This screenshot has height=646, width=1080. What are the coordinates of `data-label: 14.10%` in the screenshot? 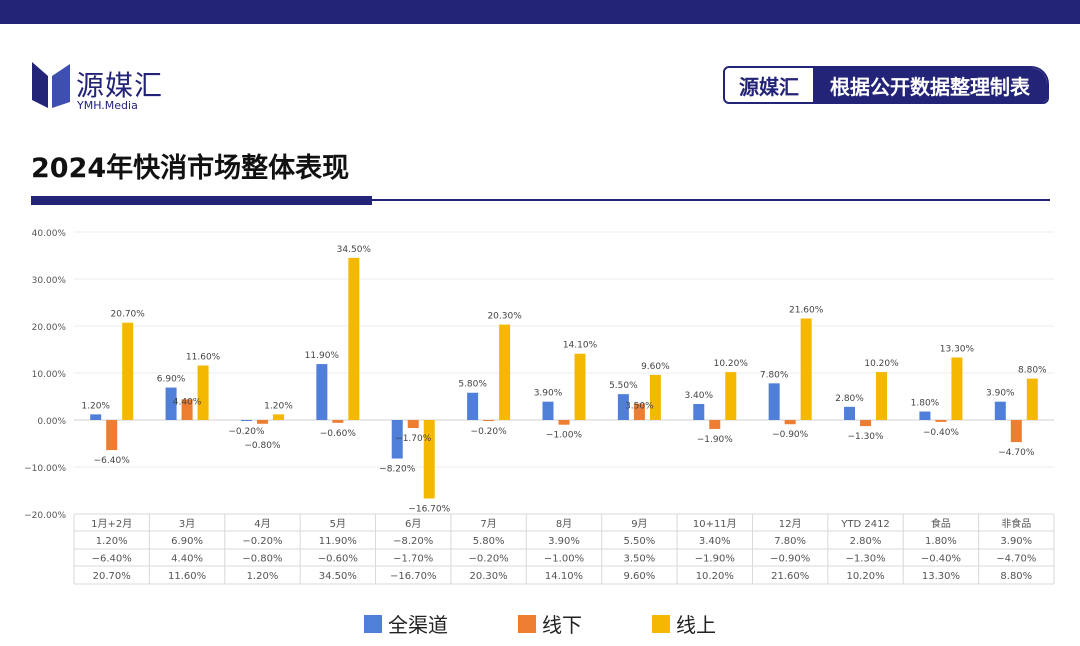 It's located at (580, 346).